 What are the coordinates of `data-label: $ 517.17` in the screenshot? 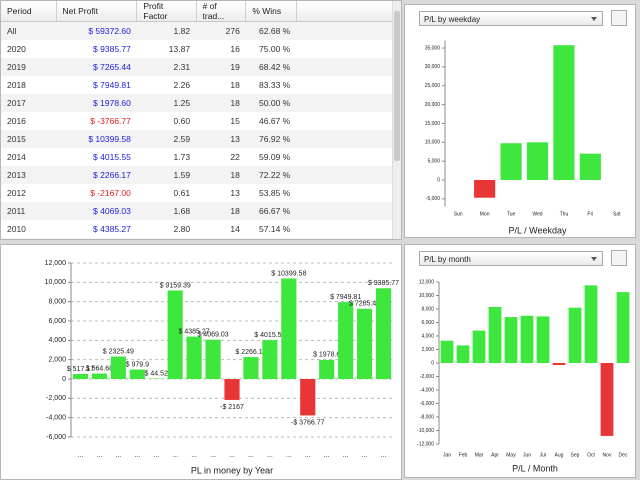 It's located at (80, 369).